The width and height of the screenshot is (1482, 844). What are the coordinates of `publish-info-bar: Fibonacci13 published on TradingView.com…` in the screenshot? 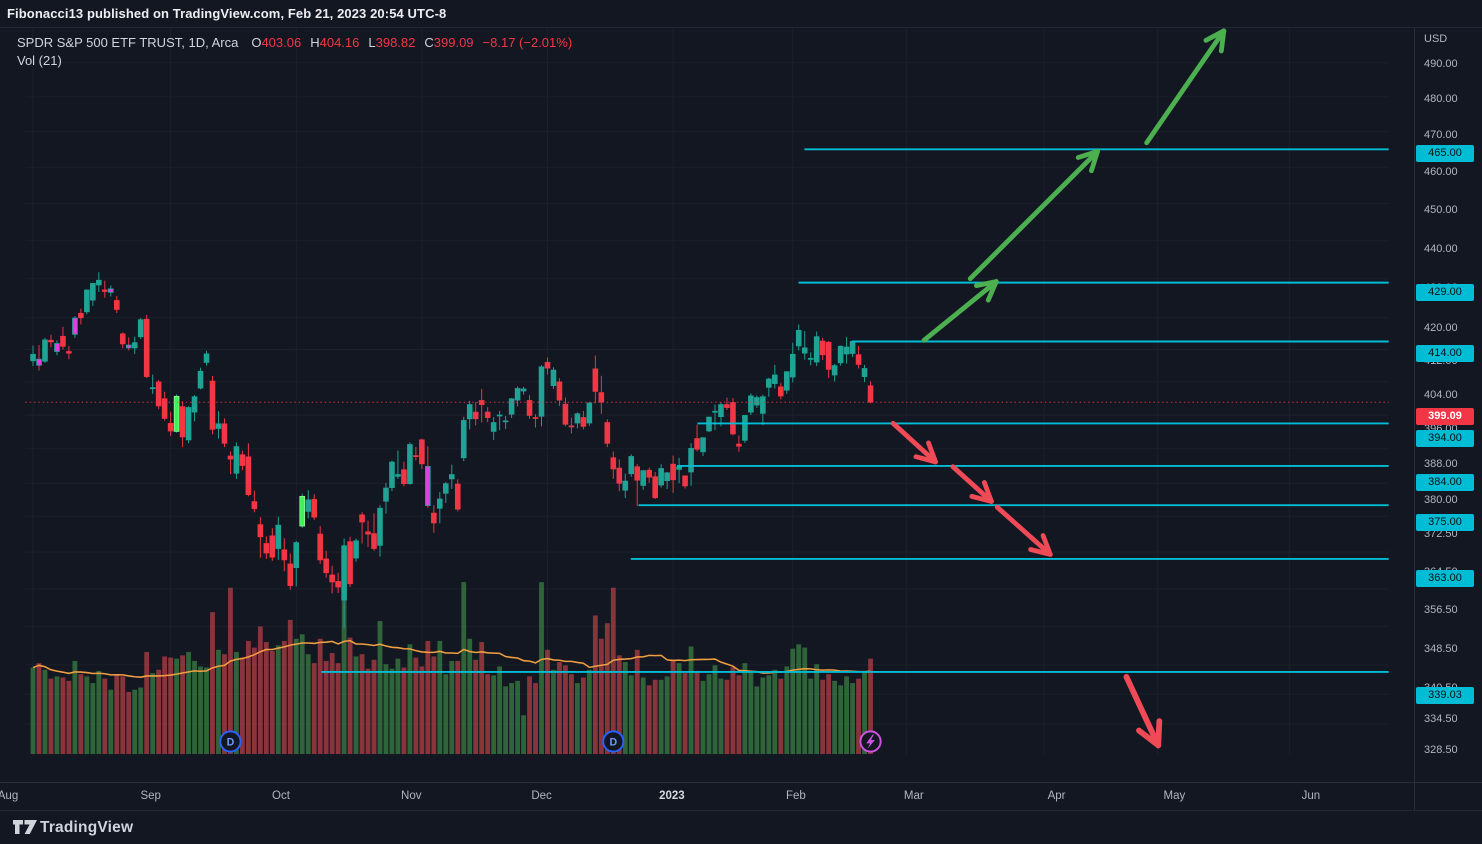 It's located at (741, 14).